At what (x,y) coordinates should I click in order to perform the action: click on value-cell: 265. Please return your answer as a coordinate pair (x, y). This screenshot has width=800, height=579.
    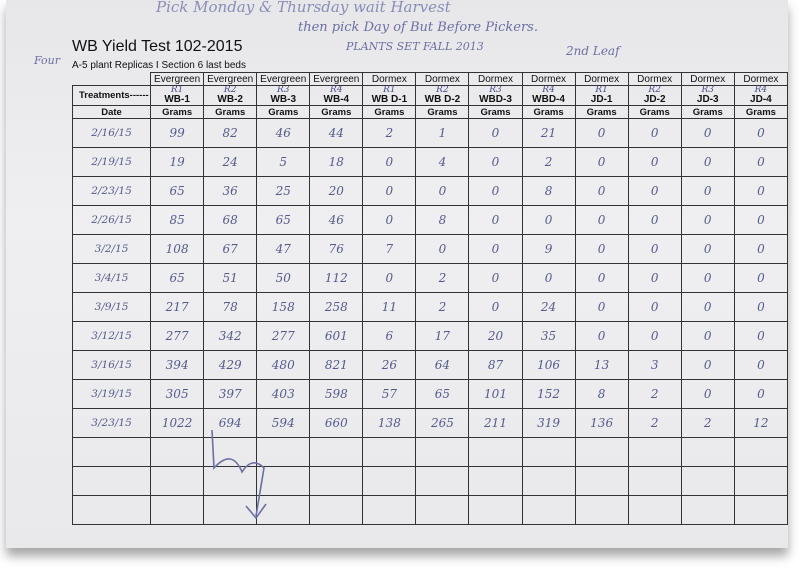
    Looking at the image, I should click on (442, 423).